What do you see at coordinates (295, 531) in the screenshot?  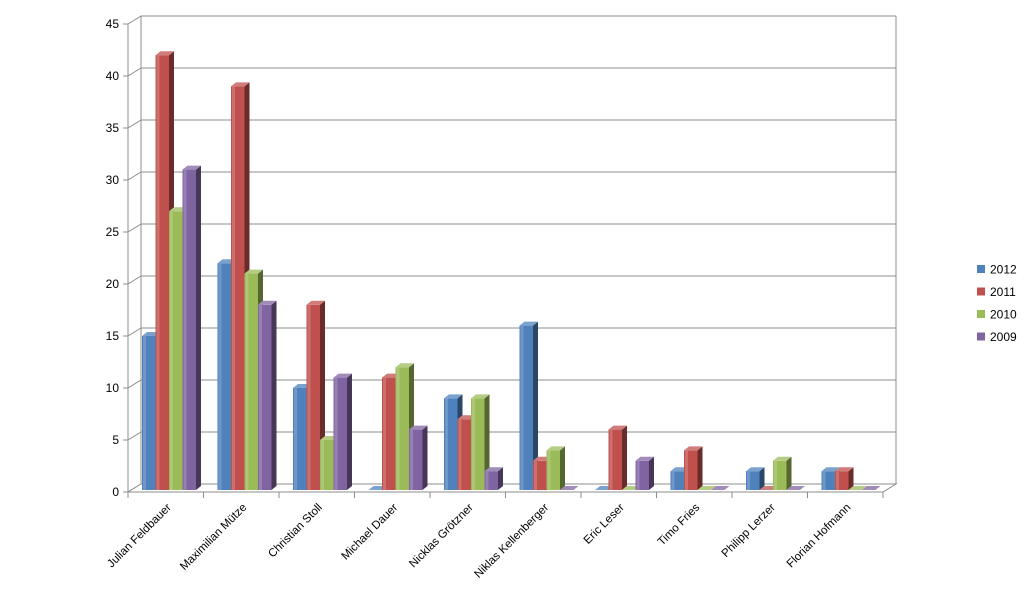 I see `x-tick-label: Christian Stoll` at bounding box center [295, 531].